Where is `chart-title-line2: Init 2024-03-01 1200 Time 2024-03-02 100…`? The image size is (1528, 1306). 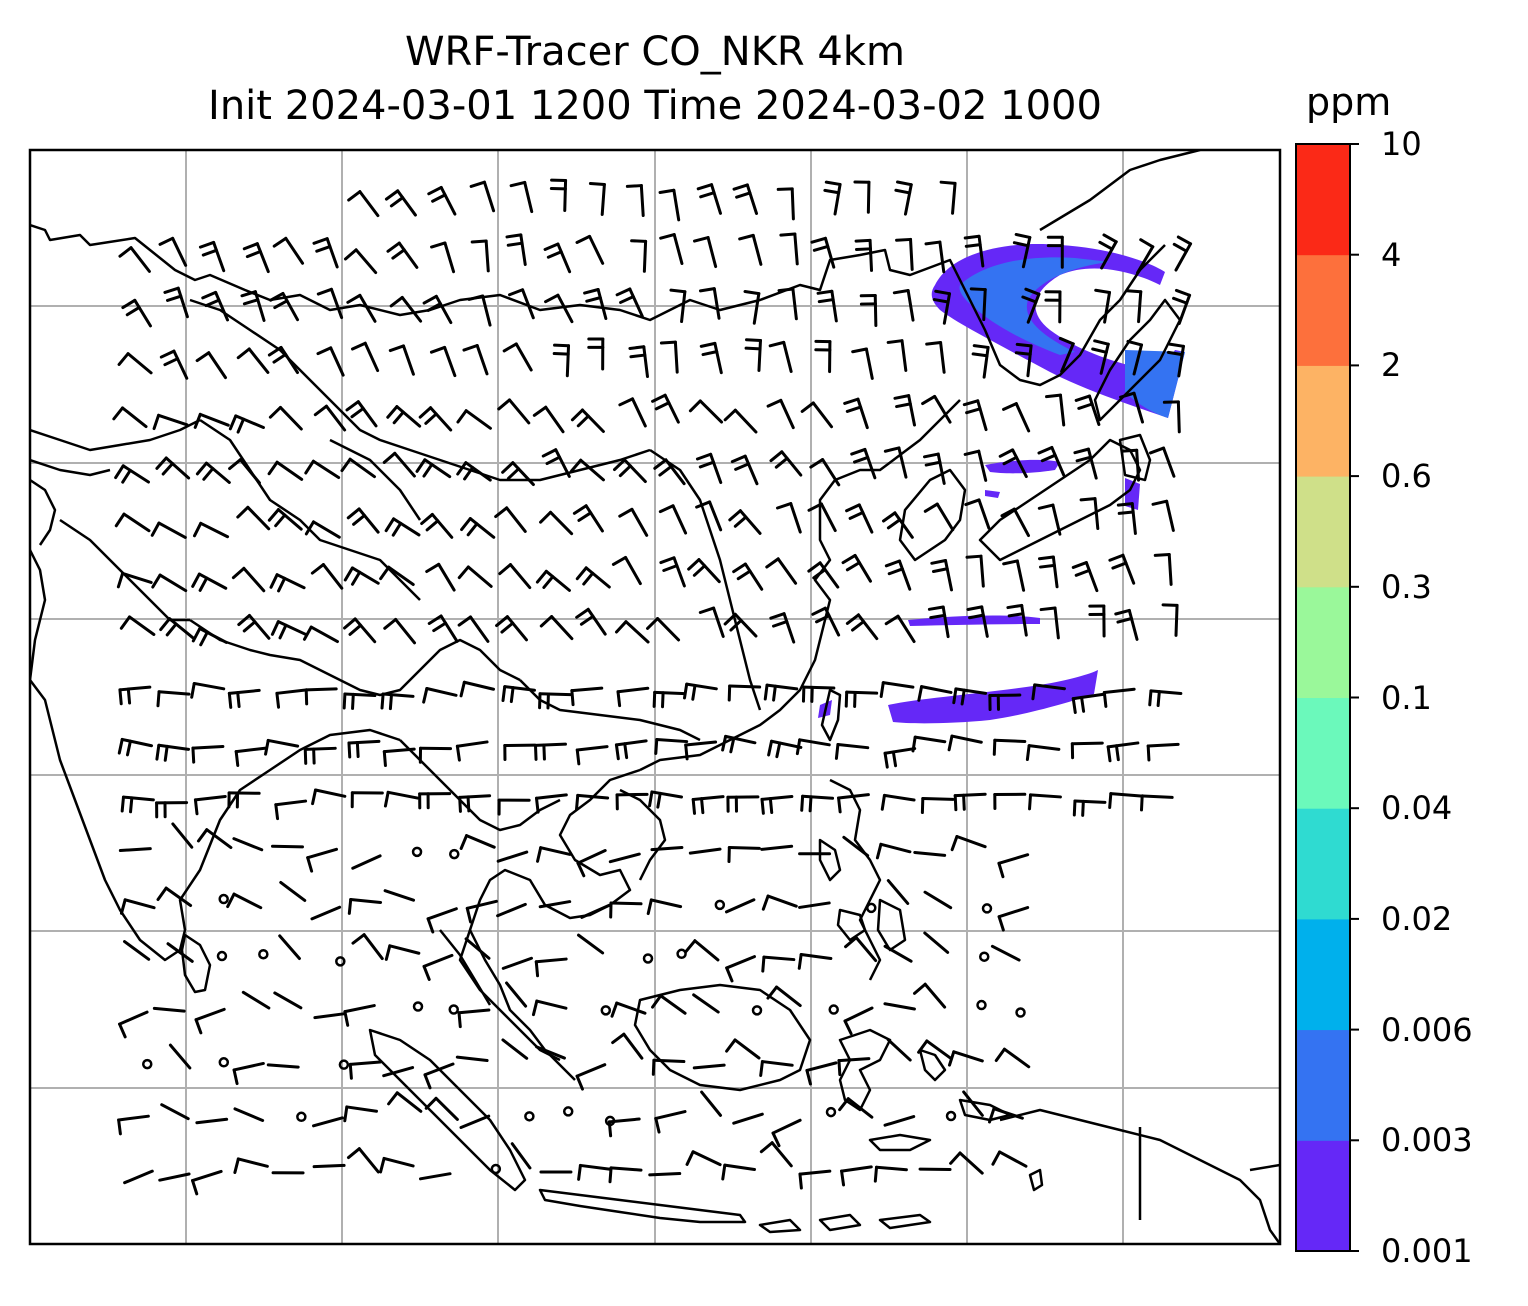
chart-title-line2: Init 2024-03-01 1200 Time 2024-03-02 100… is located at coordinates (655, 106).